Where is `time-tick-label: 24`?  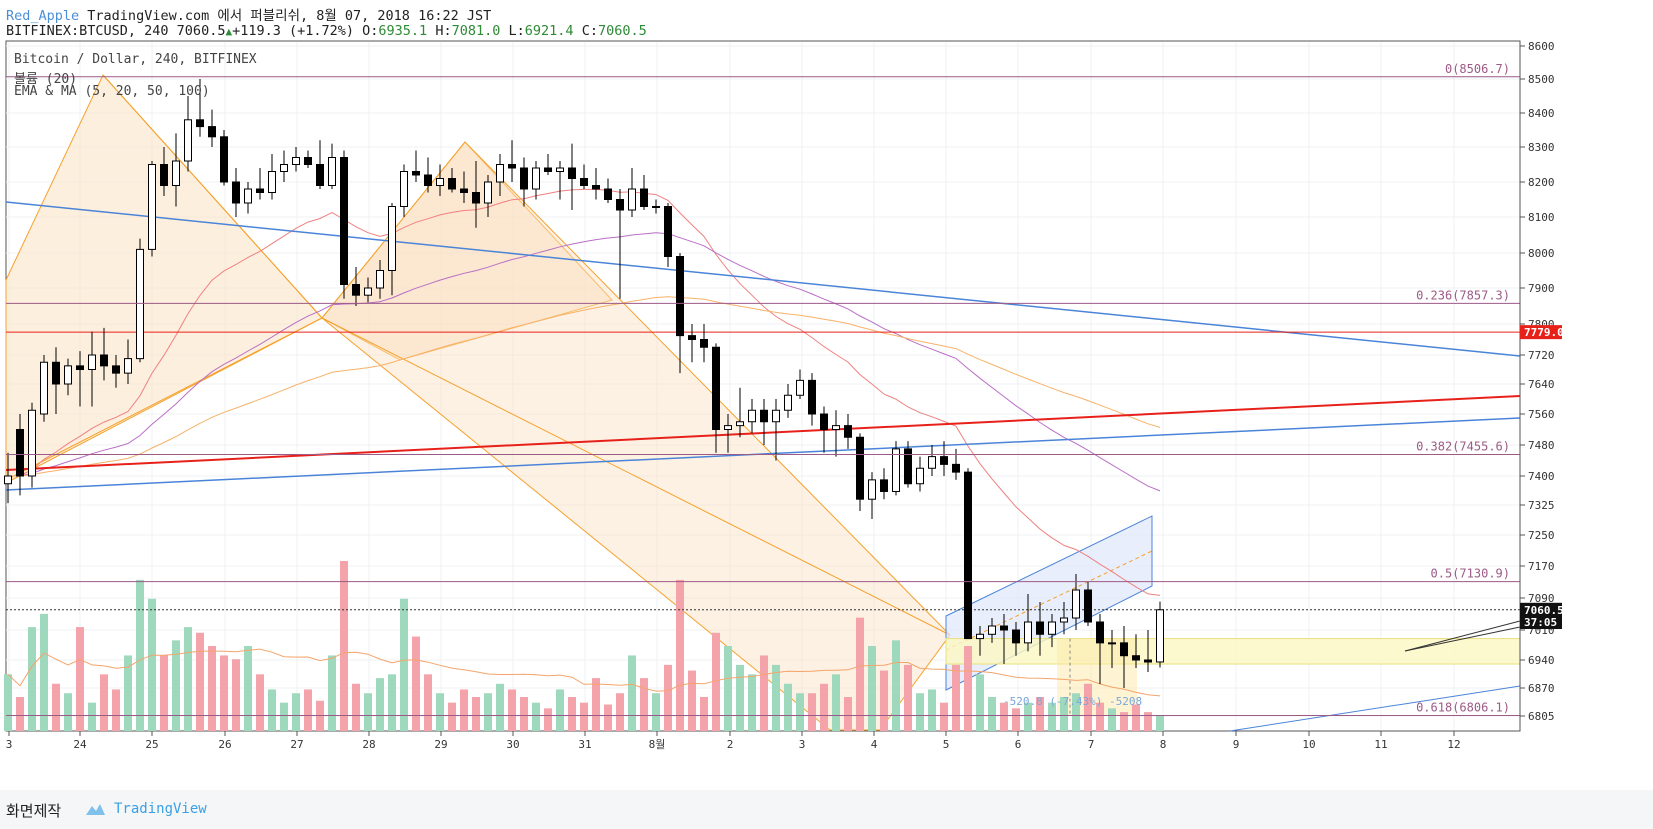
time-tick-label: 24 is located at coordinates (80, 744).